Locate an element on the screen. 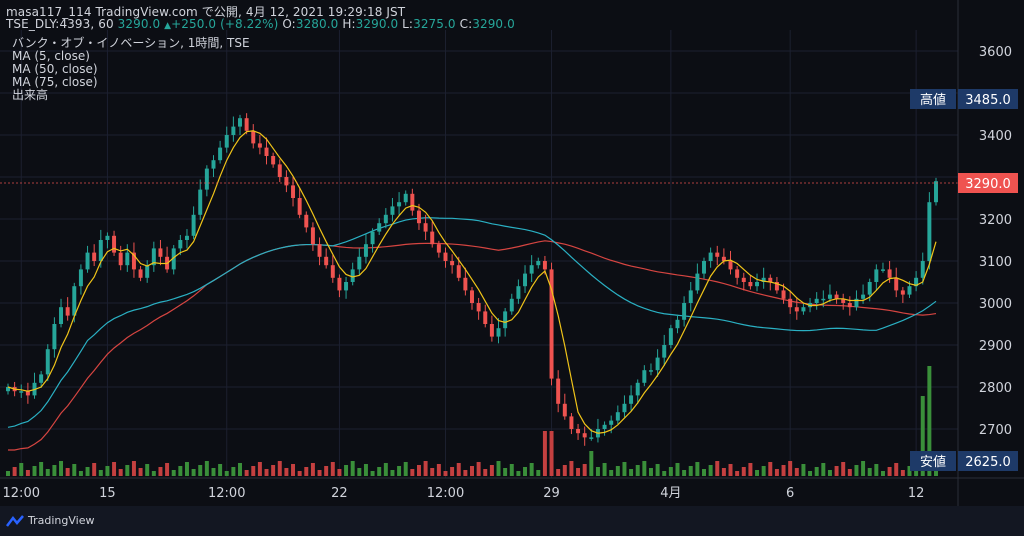 The height and width of the screenshot is (536, 1024). x-tick-label: 6 is located at coordinates (790, 493).